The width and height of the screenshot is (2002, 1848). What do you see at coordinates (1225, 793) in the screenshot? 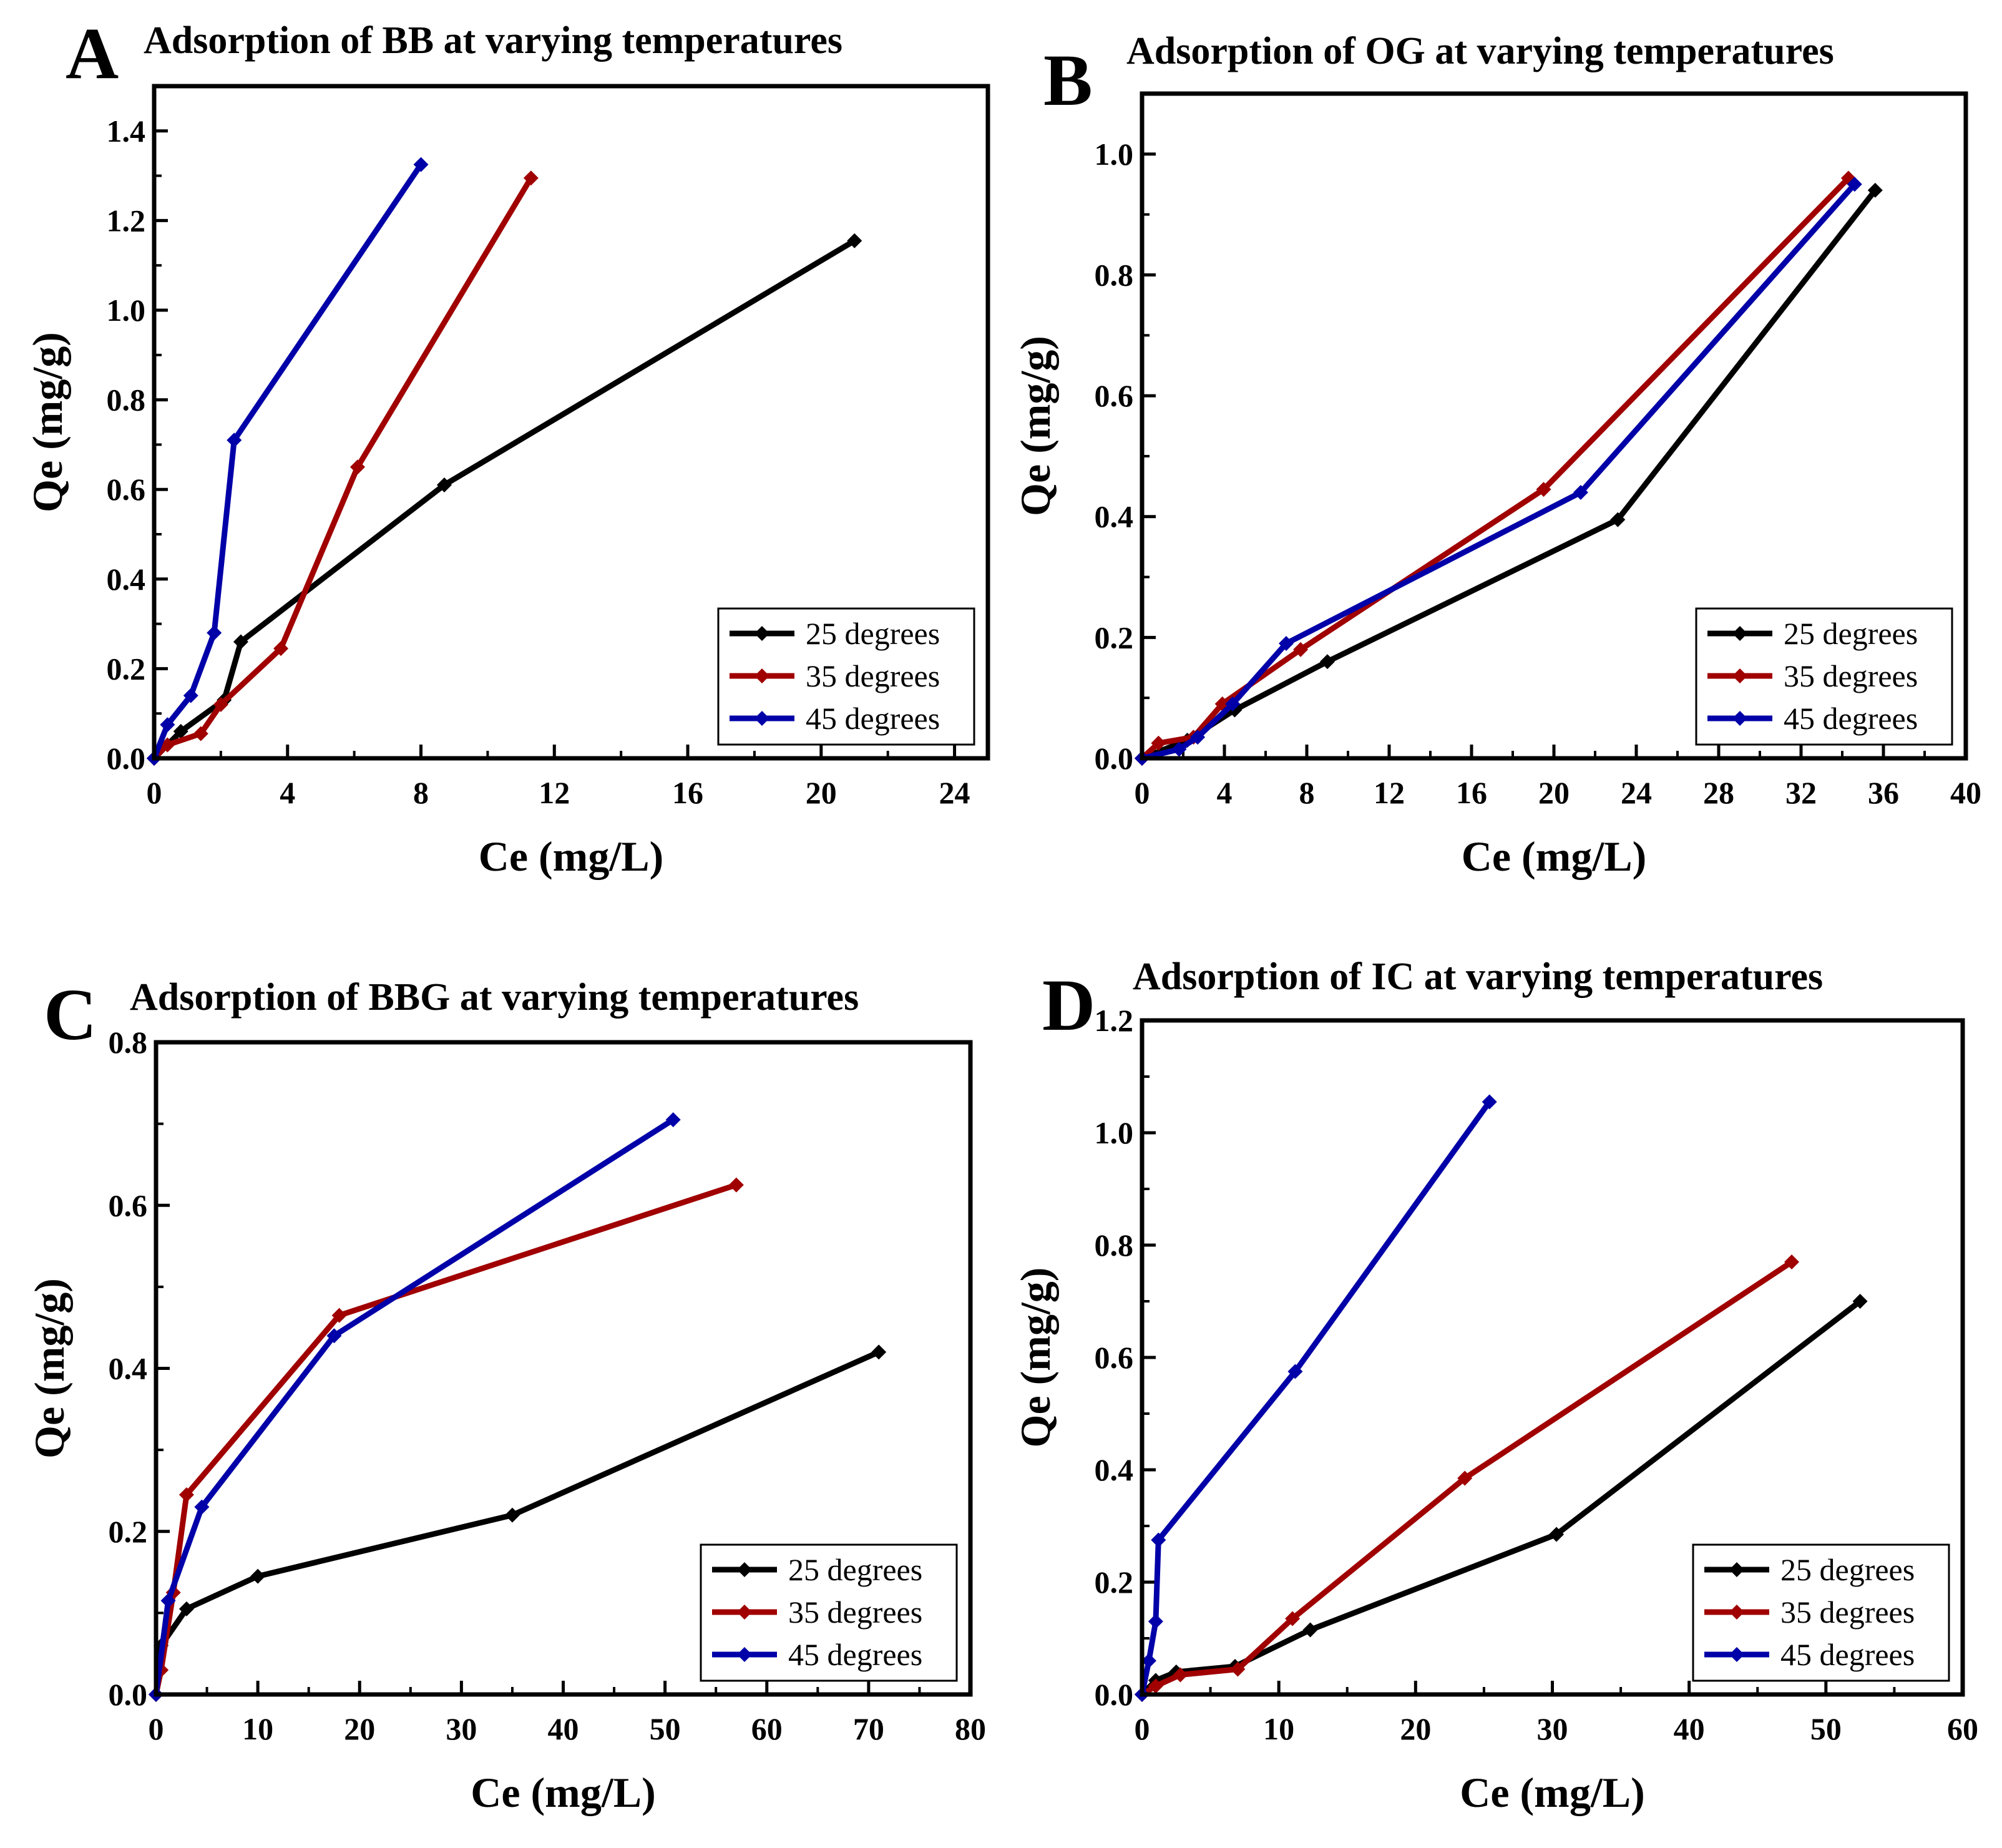
I see `x-tick-label: 4` at bounding box center [1225, 793].